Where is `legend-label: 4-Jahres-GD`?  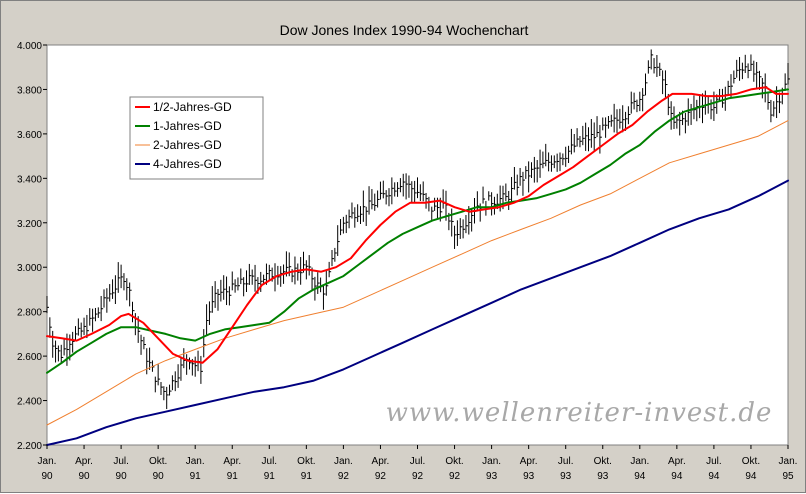
legend-label: 4-Jahres-GD is located at coordinates (187, 164).